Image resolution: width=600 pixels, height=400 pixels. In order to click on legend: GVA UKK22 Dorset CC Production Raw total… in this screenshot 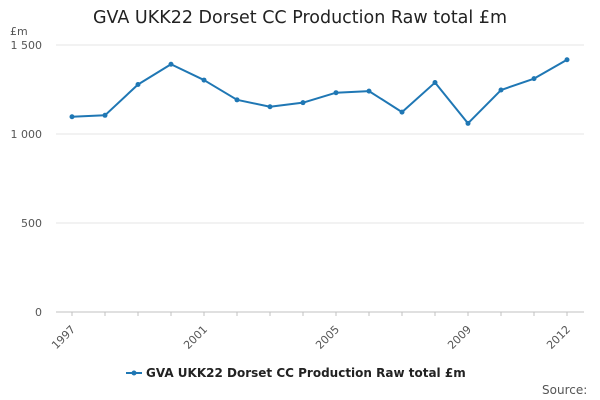, I will do `click(296, 373)`.